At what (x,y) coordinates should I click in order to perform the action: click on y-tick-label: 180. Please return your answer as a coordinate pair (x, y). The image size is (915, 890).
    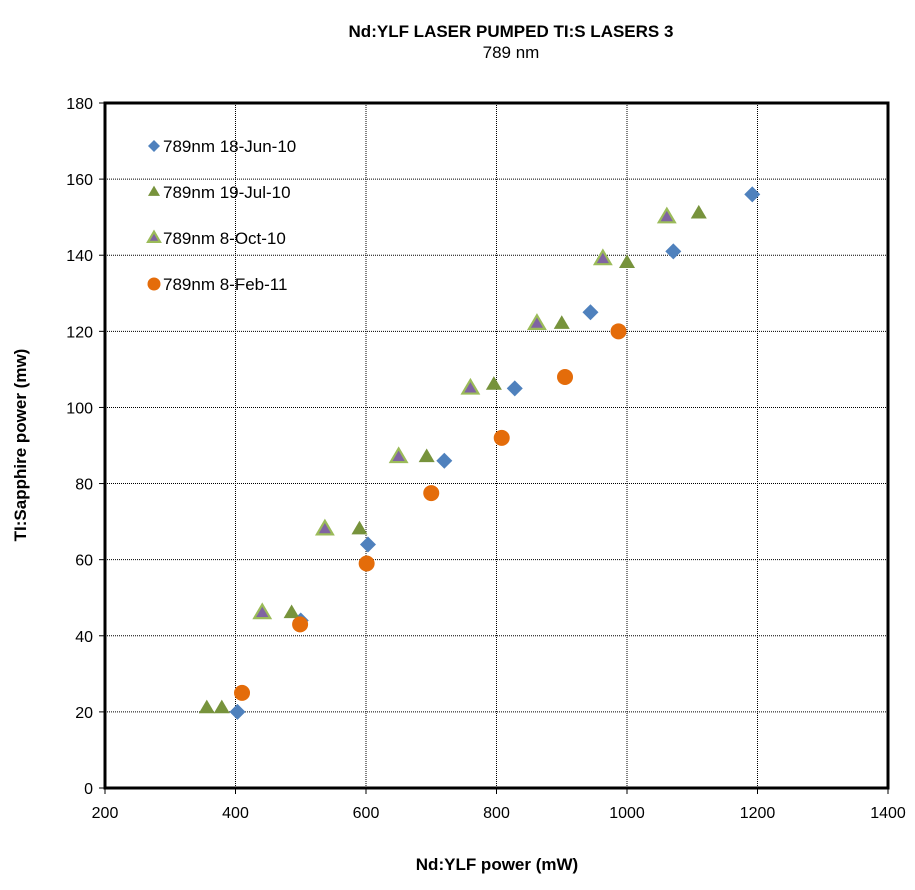
    Looking at the image, I should click on (79, 104).